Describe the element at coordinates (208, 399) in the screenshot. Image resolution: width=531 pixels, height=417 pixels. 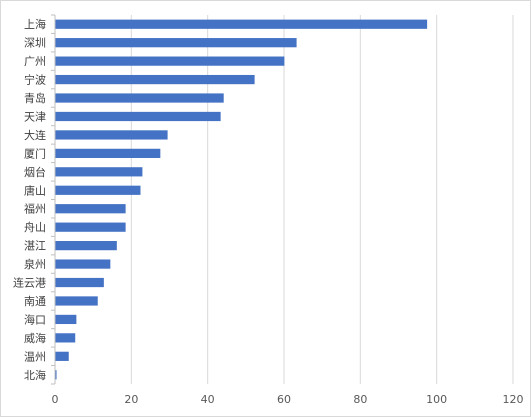
I see `x-tick-label: 40` at that location.